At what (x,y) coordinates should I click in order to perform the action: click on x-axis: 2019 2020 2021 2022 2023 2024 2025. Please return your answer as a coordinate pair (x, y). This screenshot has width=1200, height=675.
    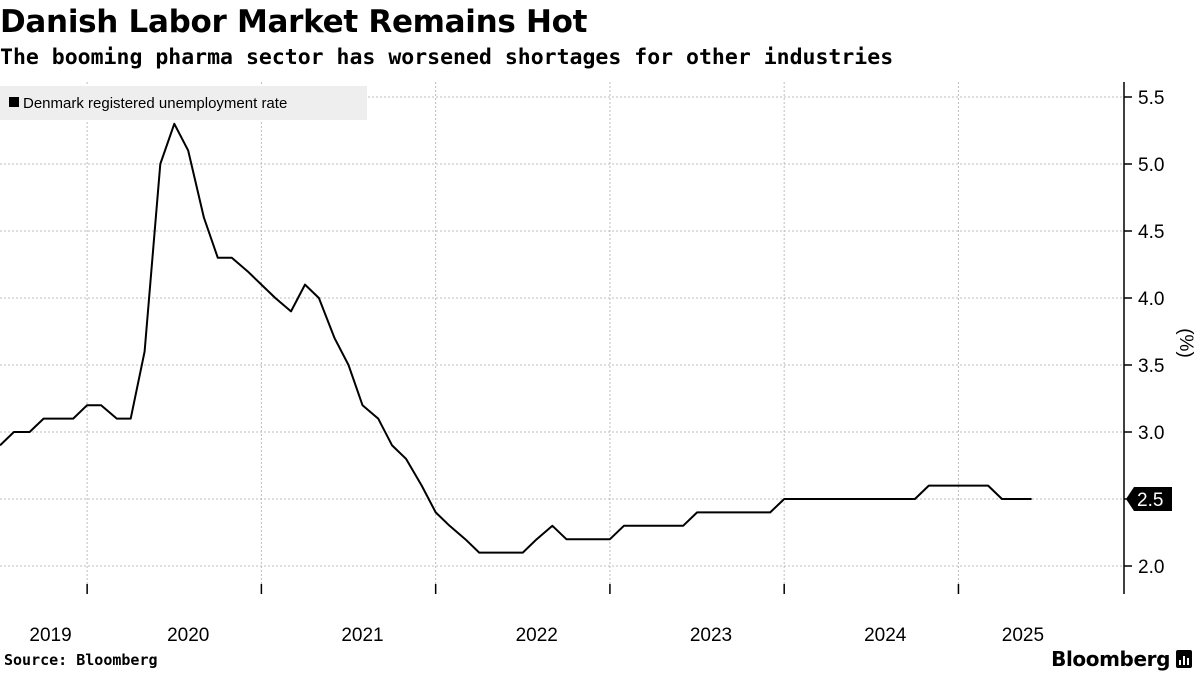
    Looking at the image, I should click on (536, 635).